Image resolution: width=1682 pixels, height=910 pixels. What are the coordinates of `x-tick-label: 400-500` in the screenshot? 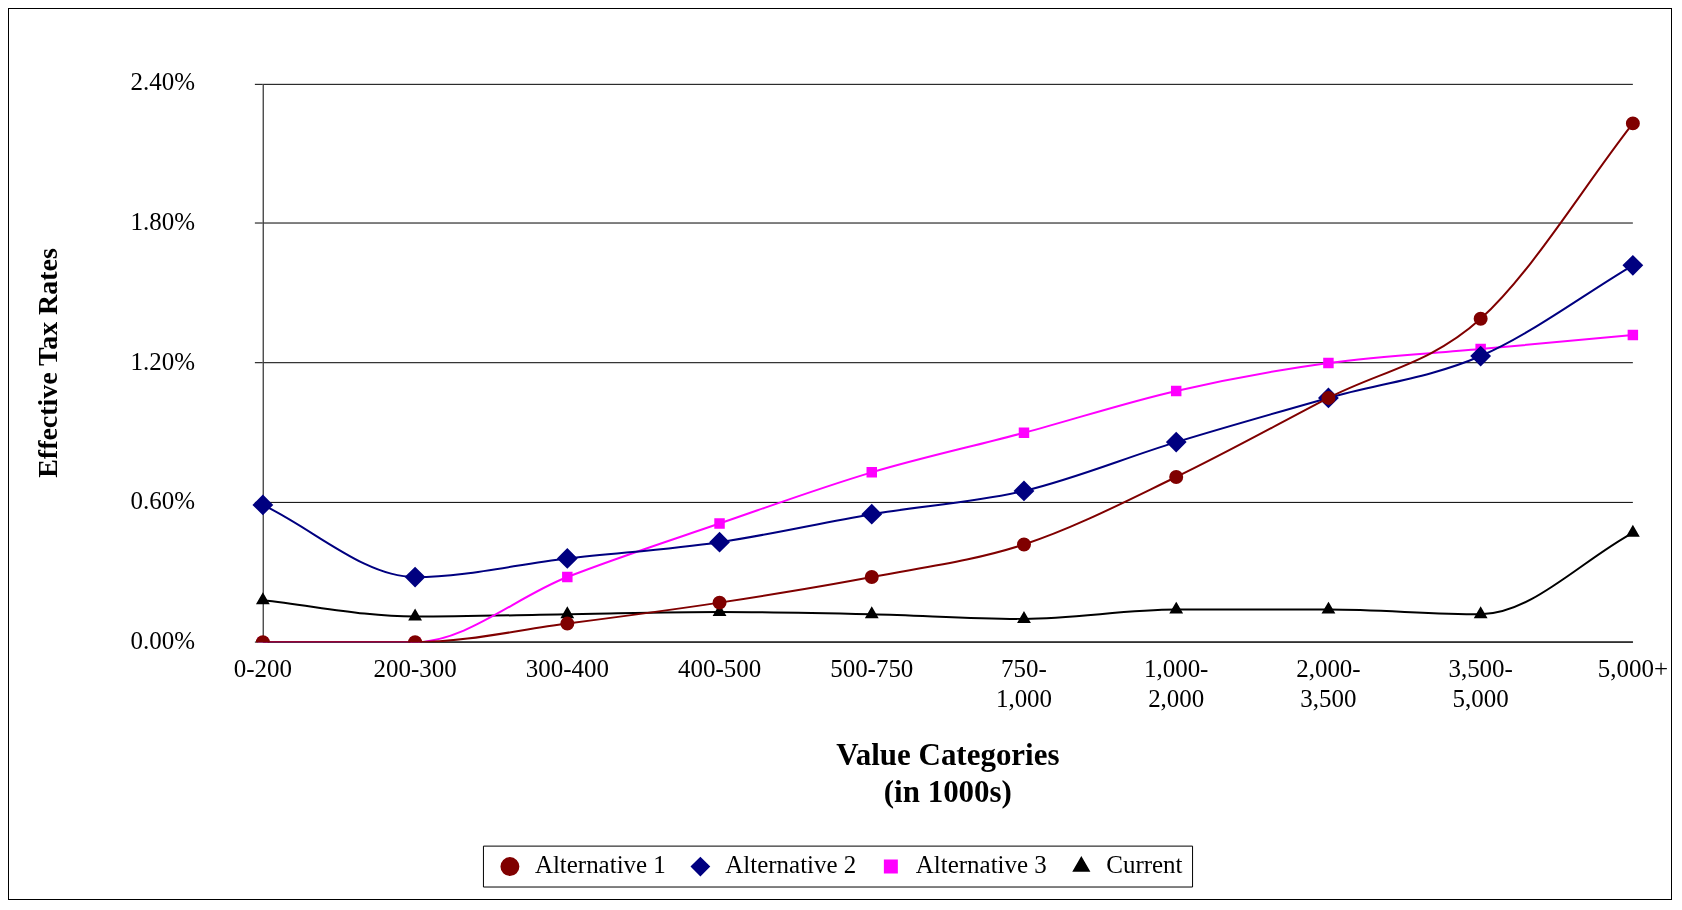 It's located at (719, 668).